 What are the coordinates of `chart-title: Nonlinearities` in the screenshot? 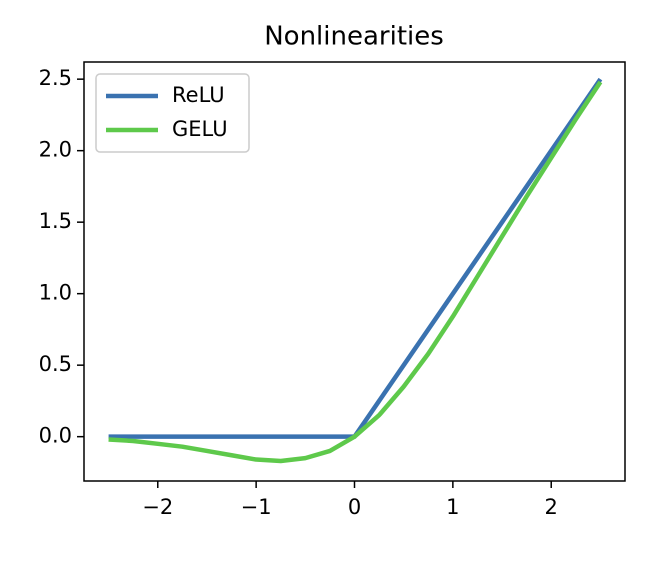 It's located at (354, 37).